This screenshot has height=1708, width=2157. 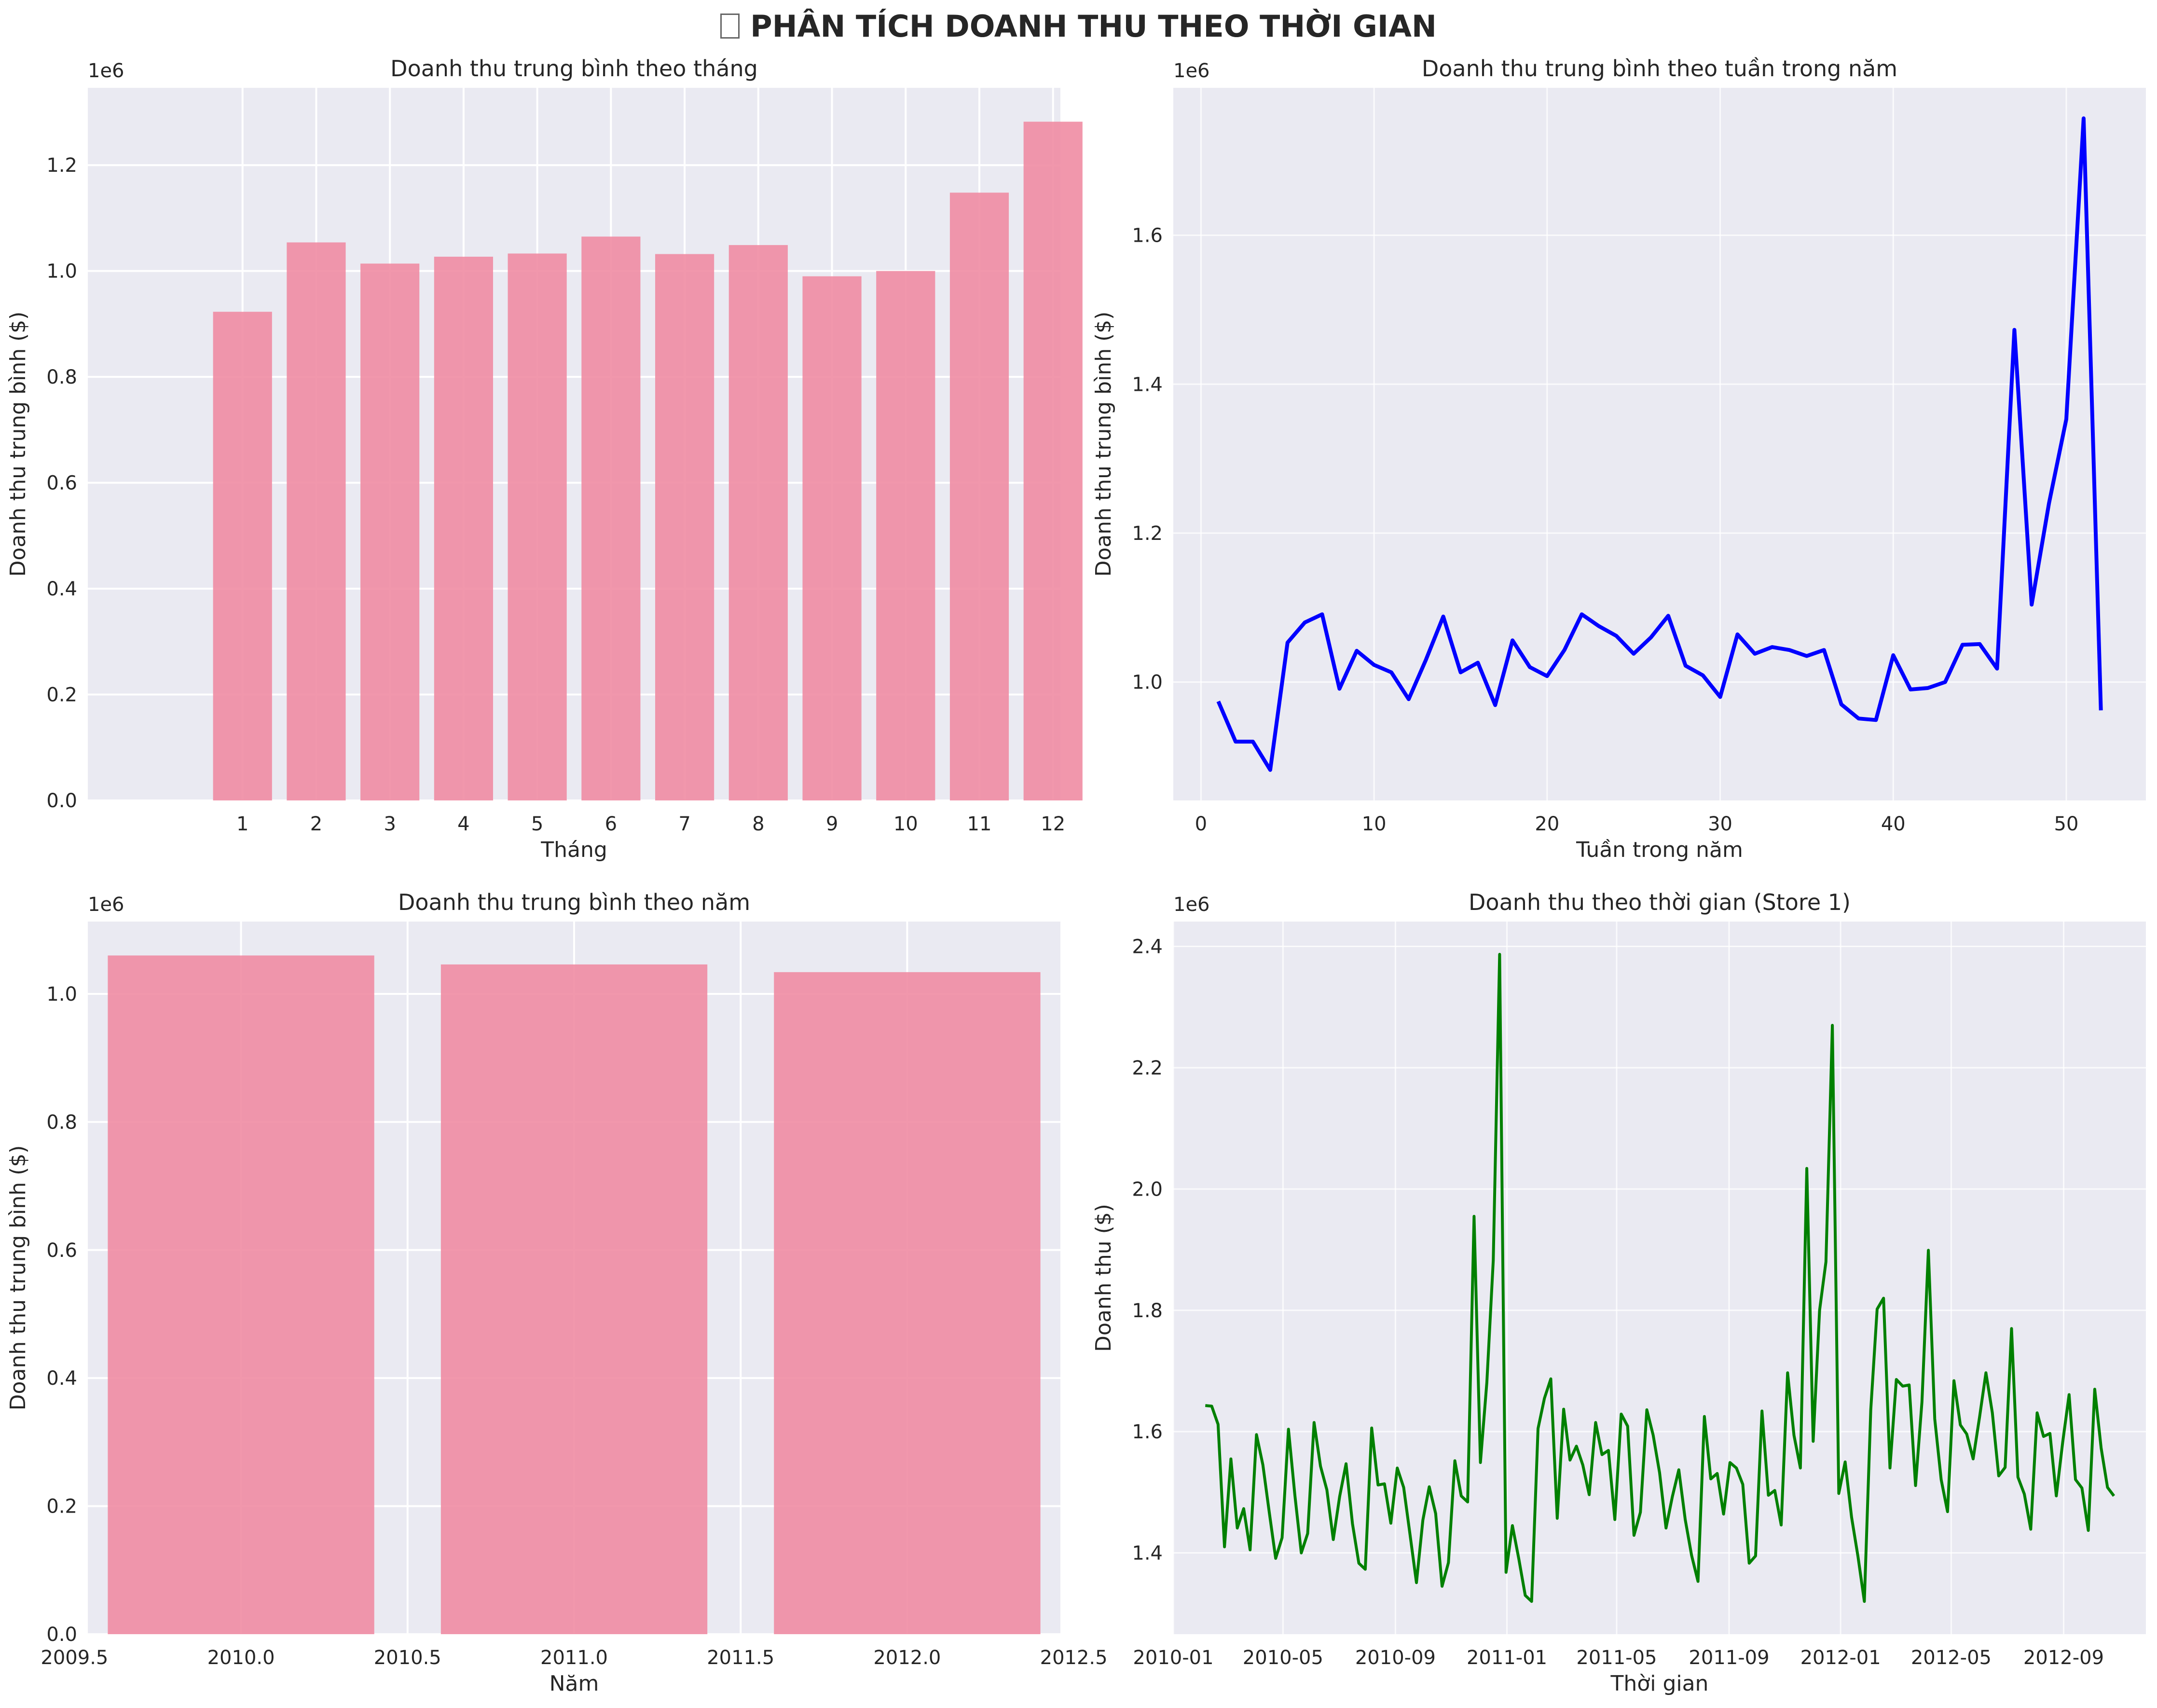 I want to click on bar-year-2012, so click(x=907, y=1303).